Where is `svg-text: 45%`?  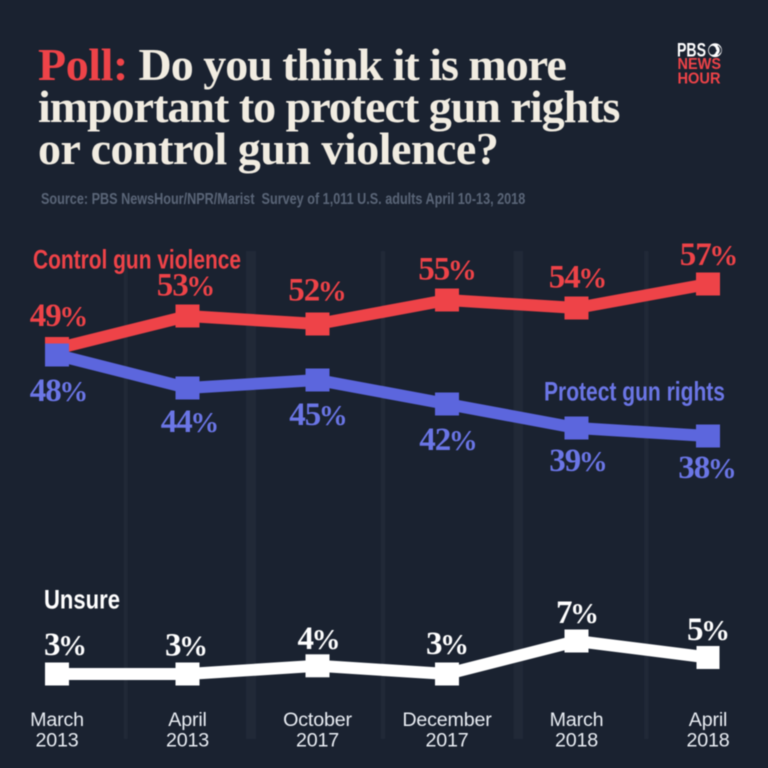
svg-text: 45% is located at coordinates (318, 415).